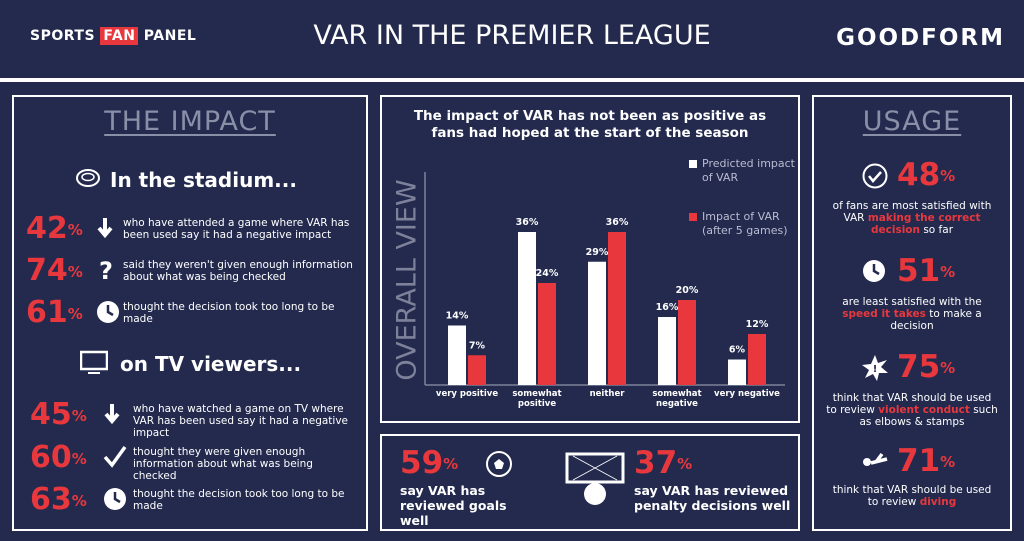 This screenshot has width=1024, height=541. I want to click on stat-value: 74, so click(47, 270).